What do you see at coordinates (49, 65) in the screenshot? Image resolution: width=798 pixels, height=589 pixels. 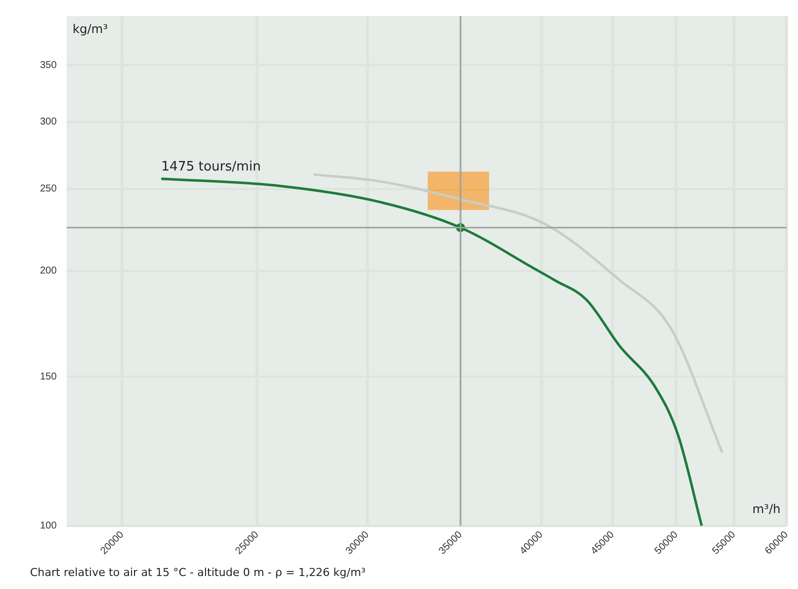 I see `y-tick-label: 350` at bounding box center [49, 65].